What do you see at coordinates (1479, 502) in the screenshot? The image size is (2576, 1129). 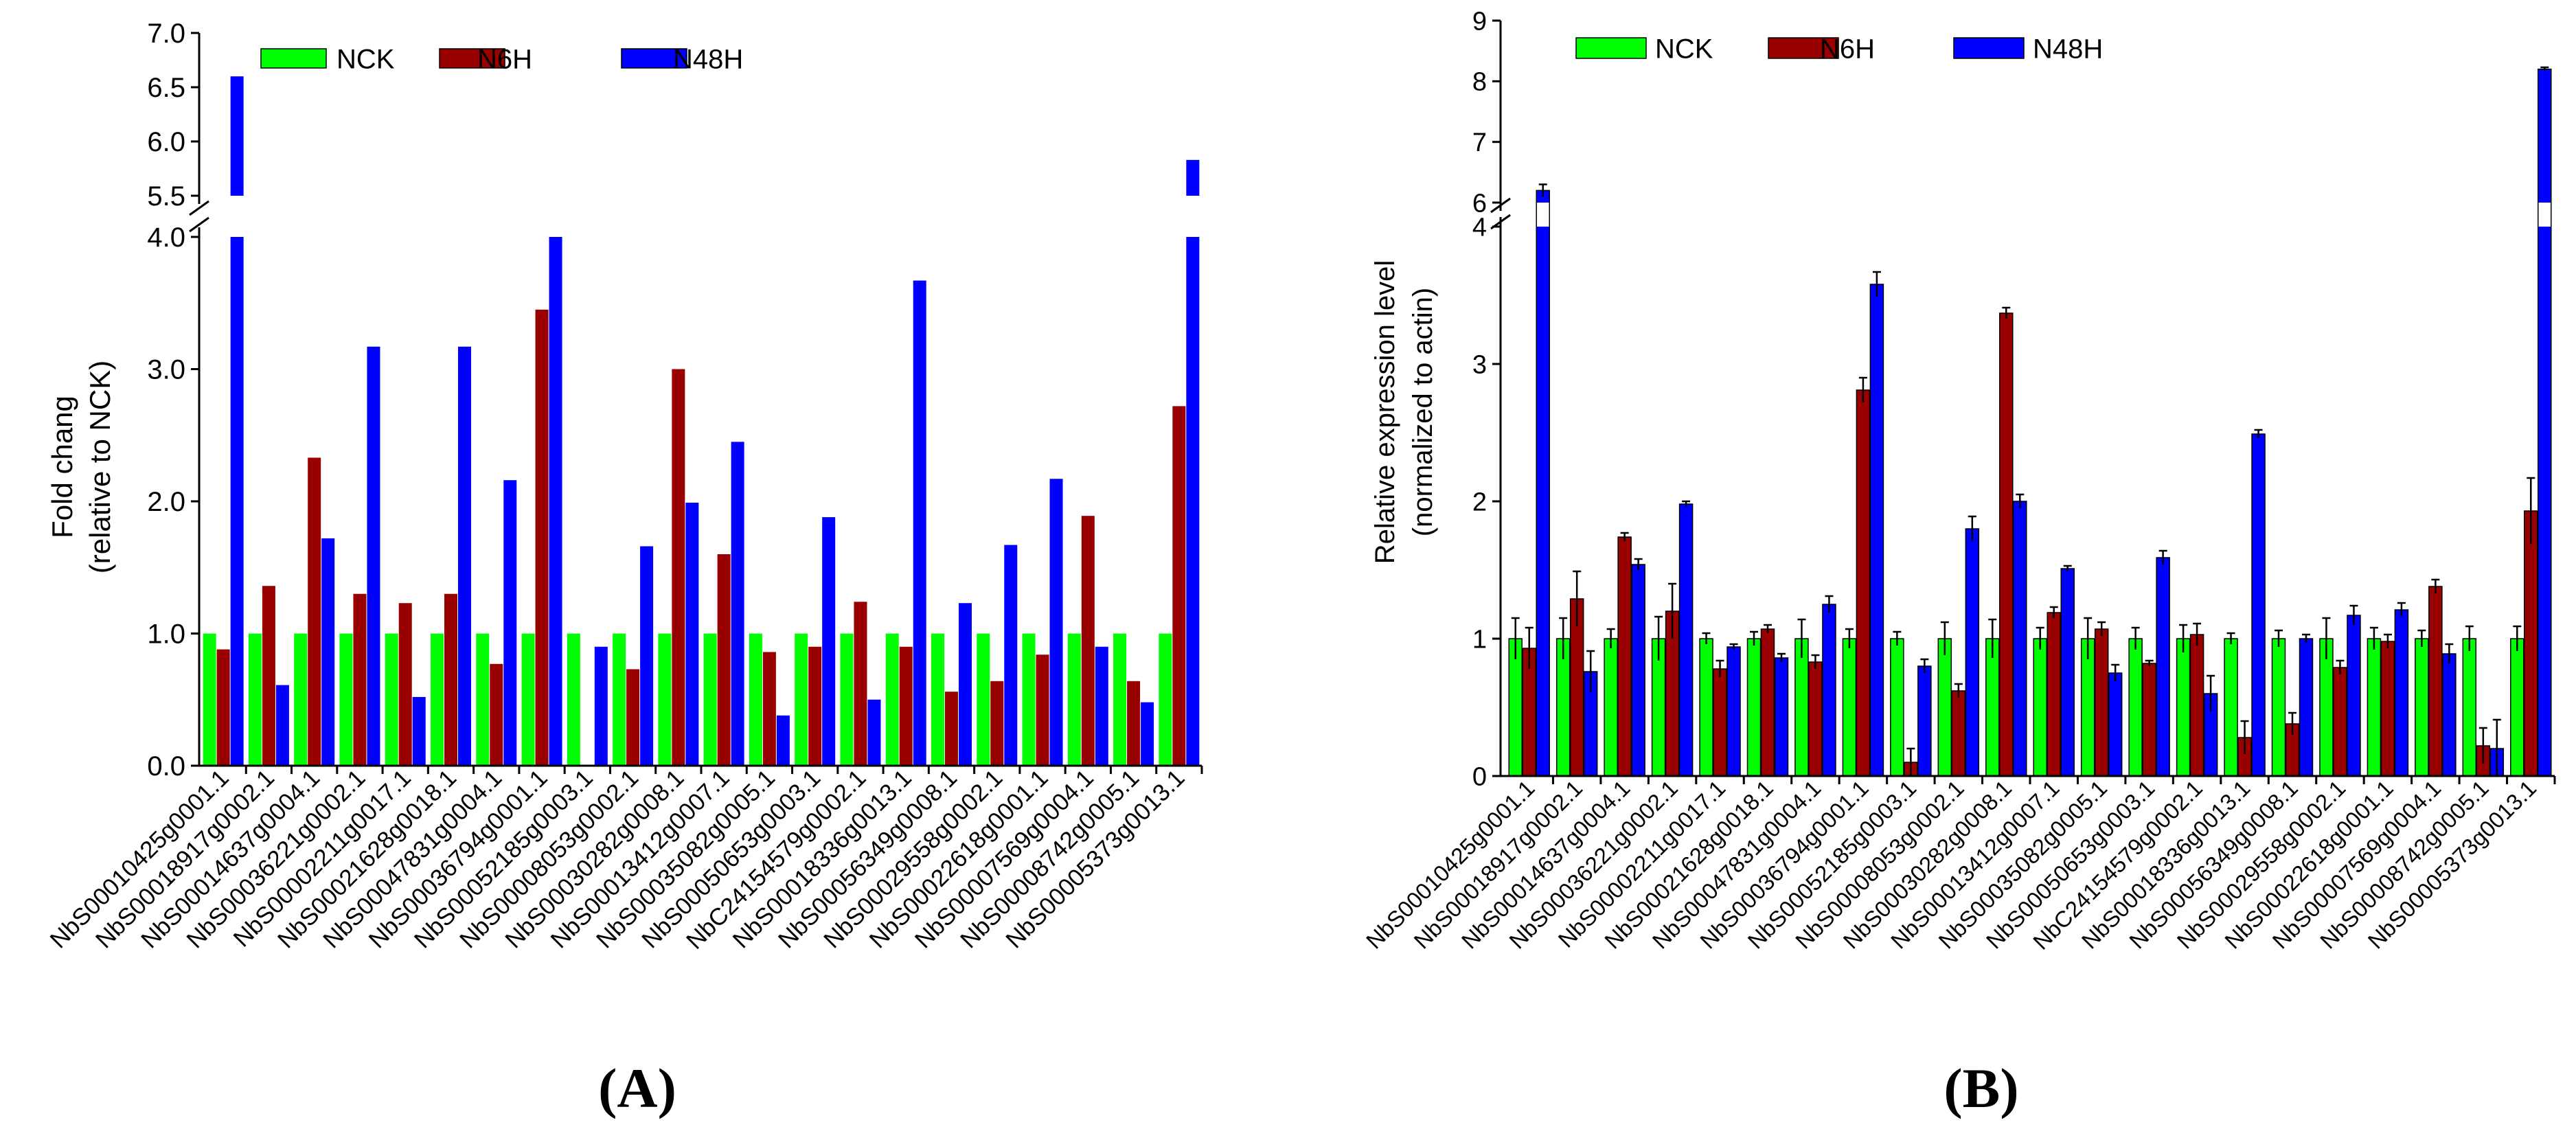 I see `y-tick-label: 2` at bounding box center [1479, 502].